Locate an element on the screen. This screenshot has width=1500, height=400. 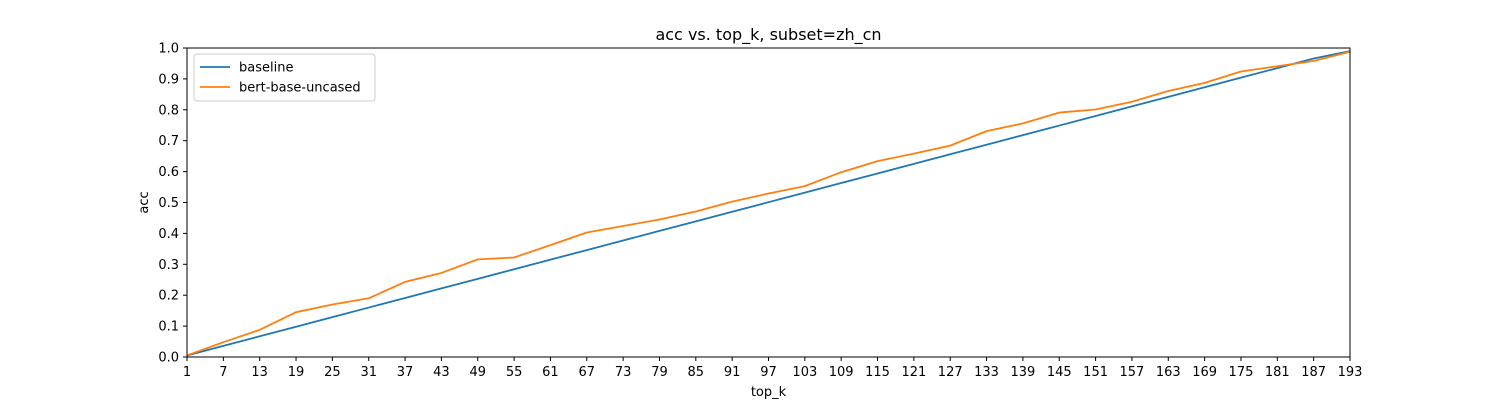
x-tick-label: 169 is located at coordinates (1204, 372).